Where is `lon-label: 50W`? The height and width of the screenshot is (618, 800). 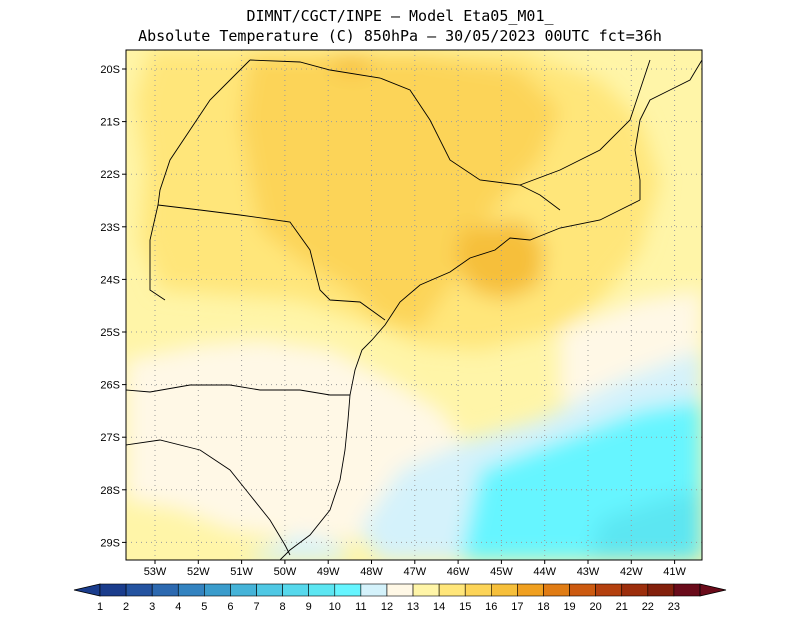
lon-label: 50W is located at coordinates (285, 572).